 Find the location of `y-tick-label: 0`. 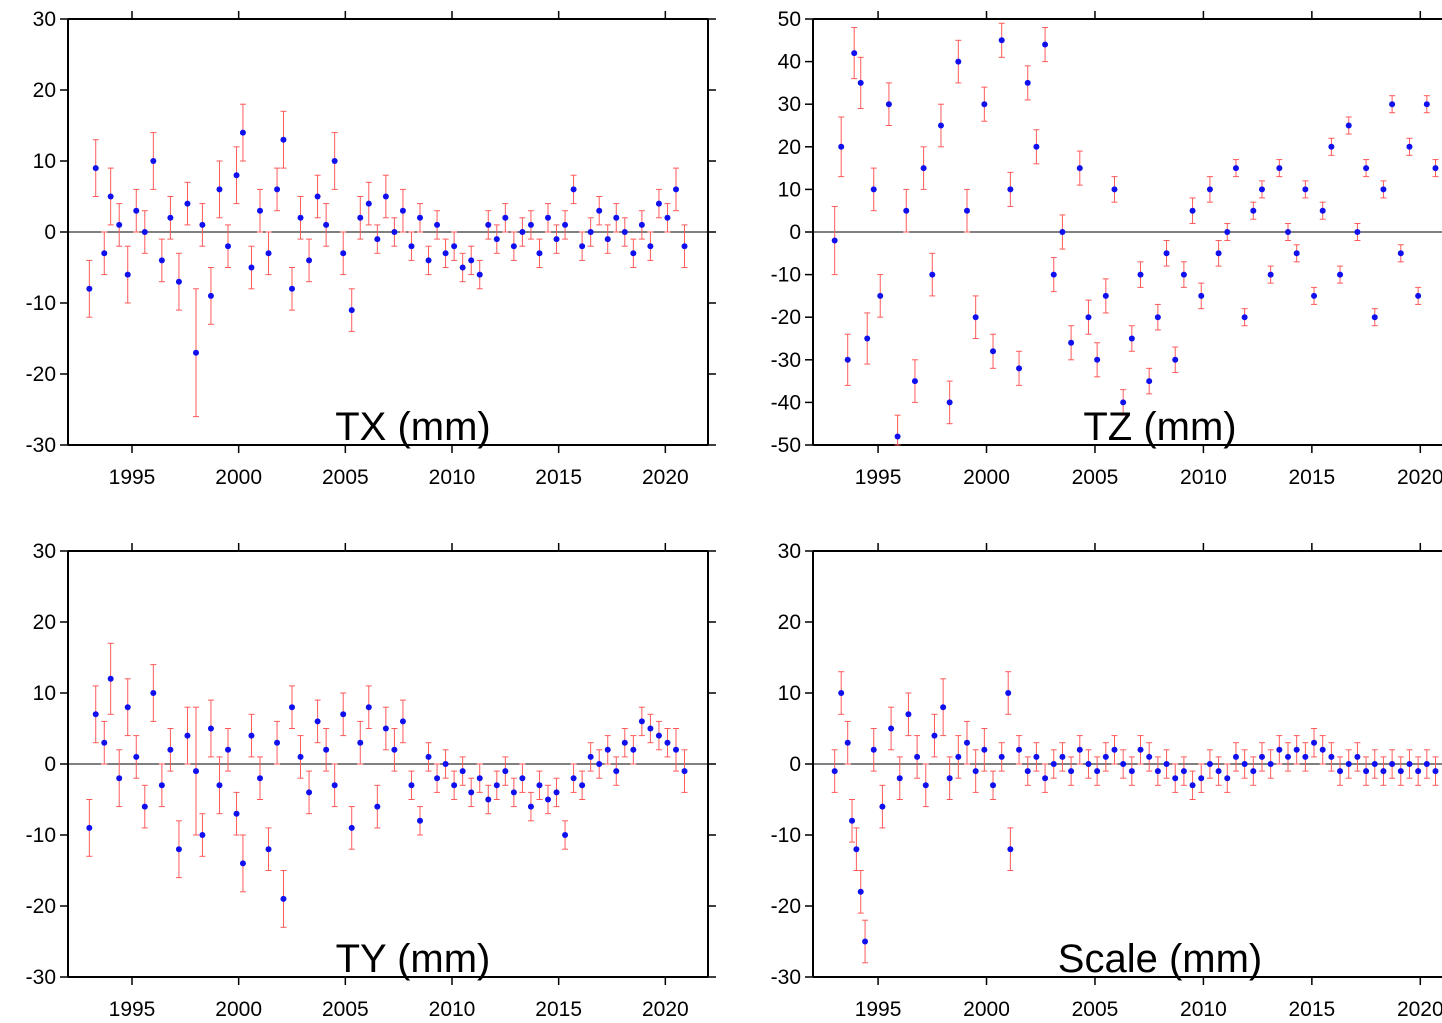

y-tick-label: 0 is located at coordinates (795, 764).